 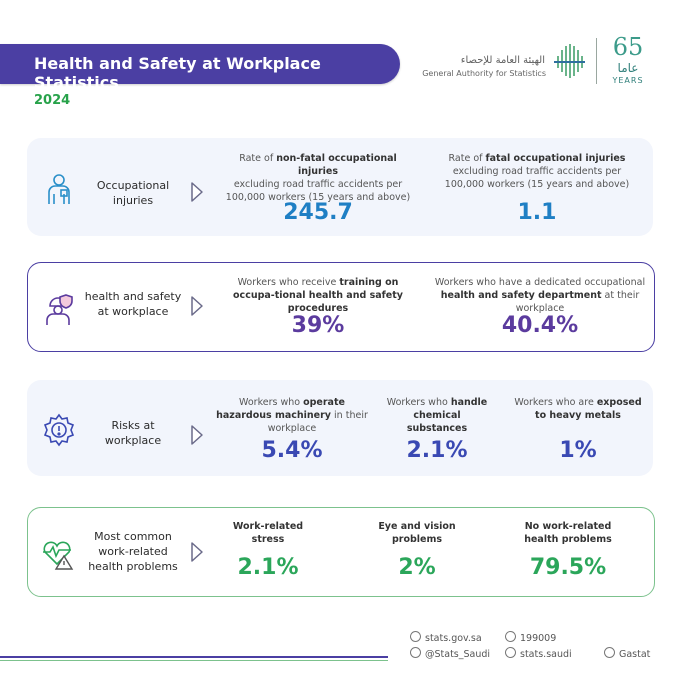 I want to click on anniversary-number: 65, so click(x=628, y=47).